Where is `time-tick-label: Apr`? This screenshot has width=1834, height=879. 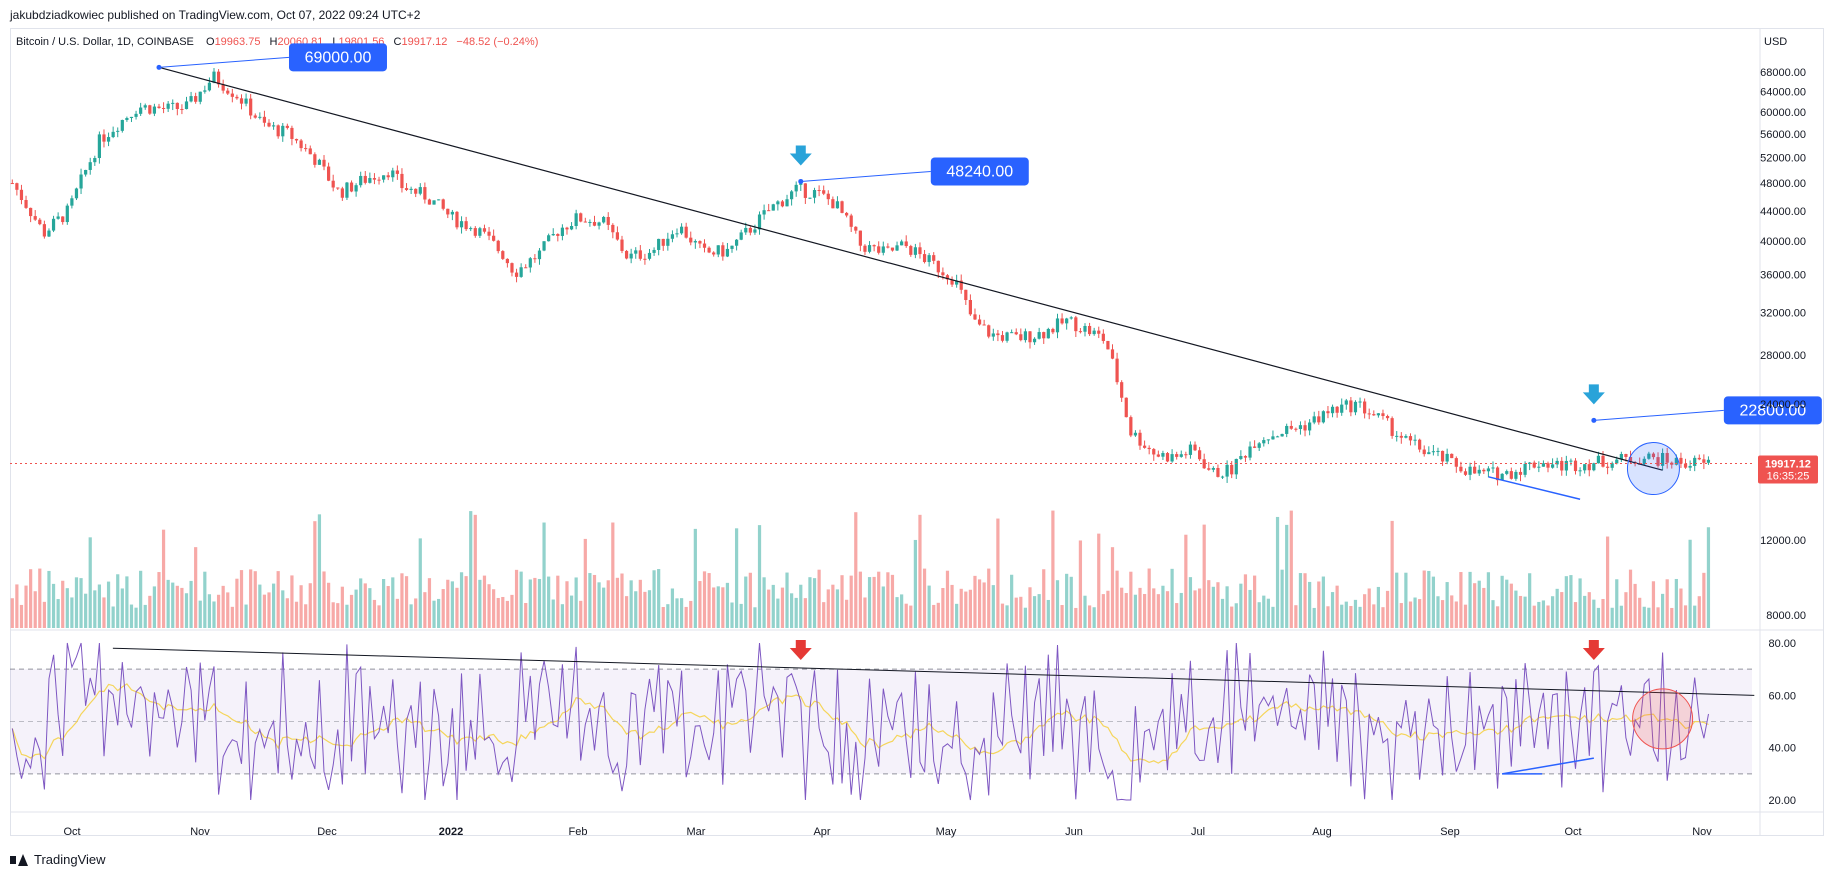 time-tick-label: Apr is located at coordinates (821, 832).